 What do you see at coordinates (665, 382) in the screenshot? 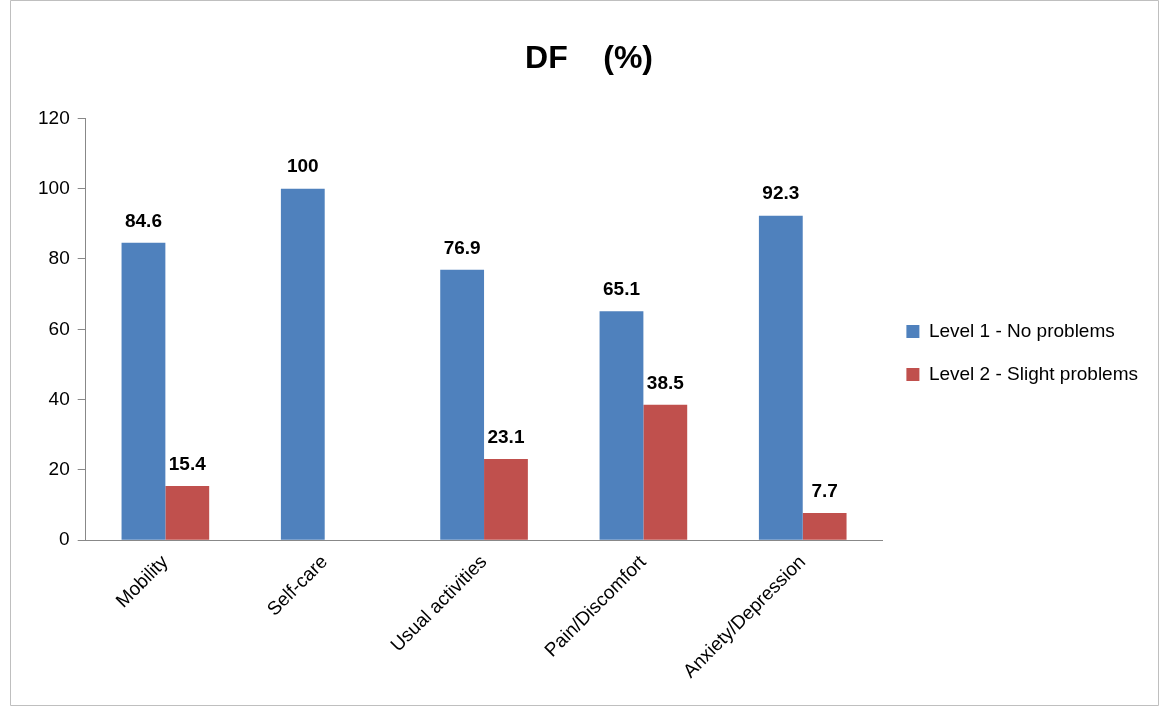
I see `data-label: 38.5` at bounding box center [665, 382].